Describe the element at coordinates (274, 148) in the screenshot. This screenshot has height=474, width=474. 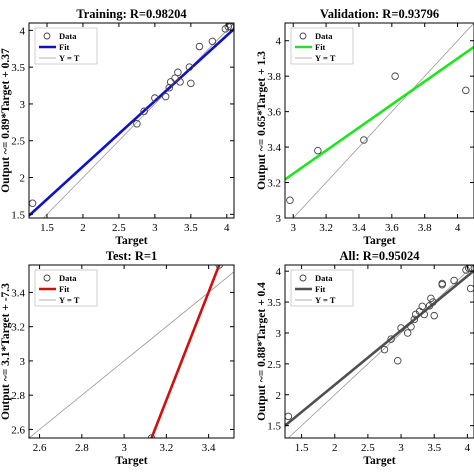
I see `y-tick-label: 3.4` at that location.